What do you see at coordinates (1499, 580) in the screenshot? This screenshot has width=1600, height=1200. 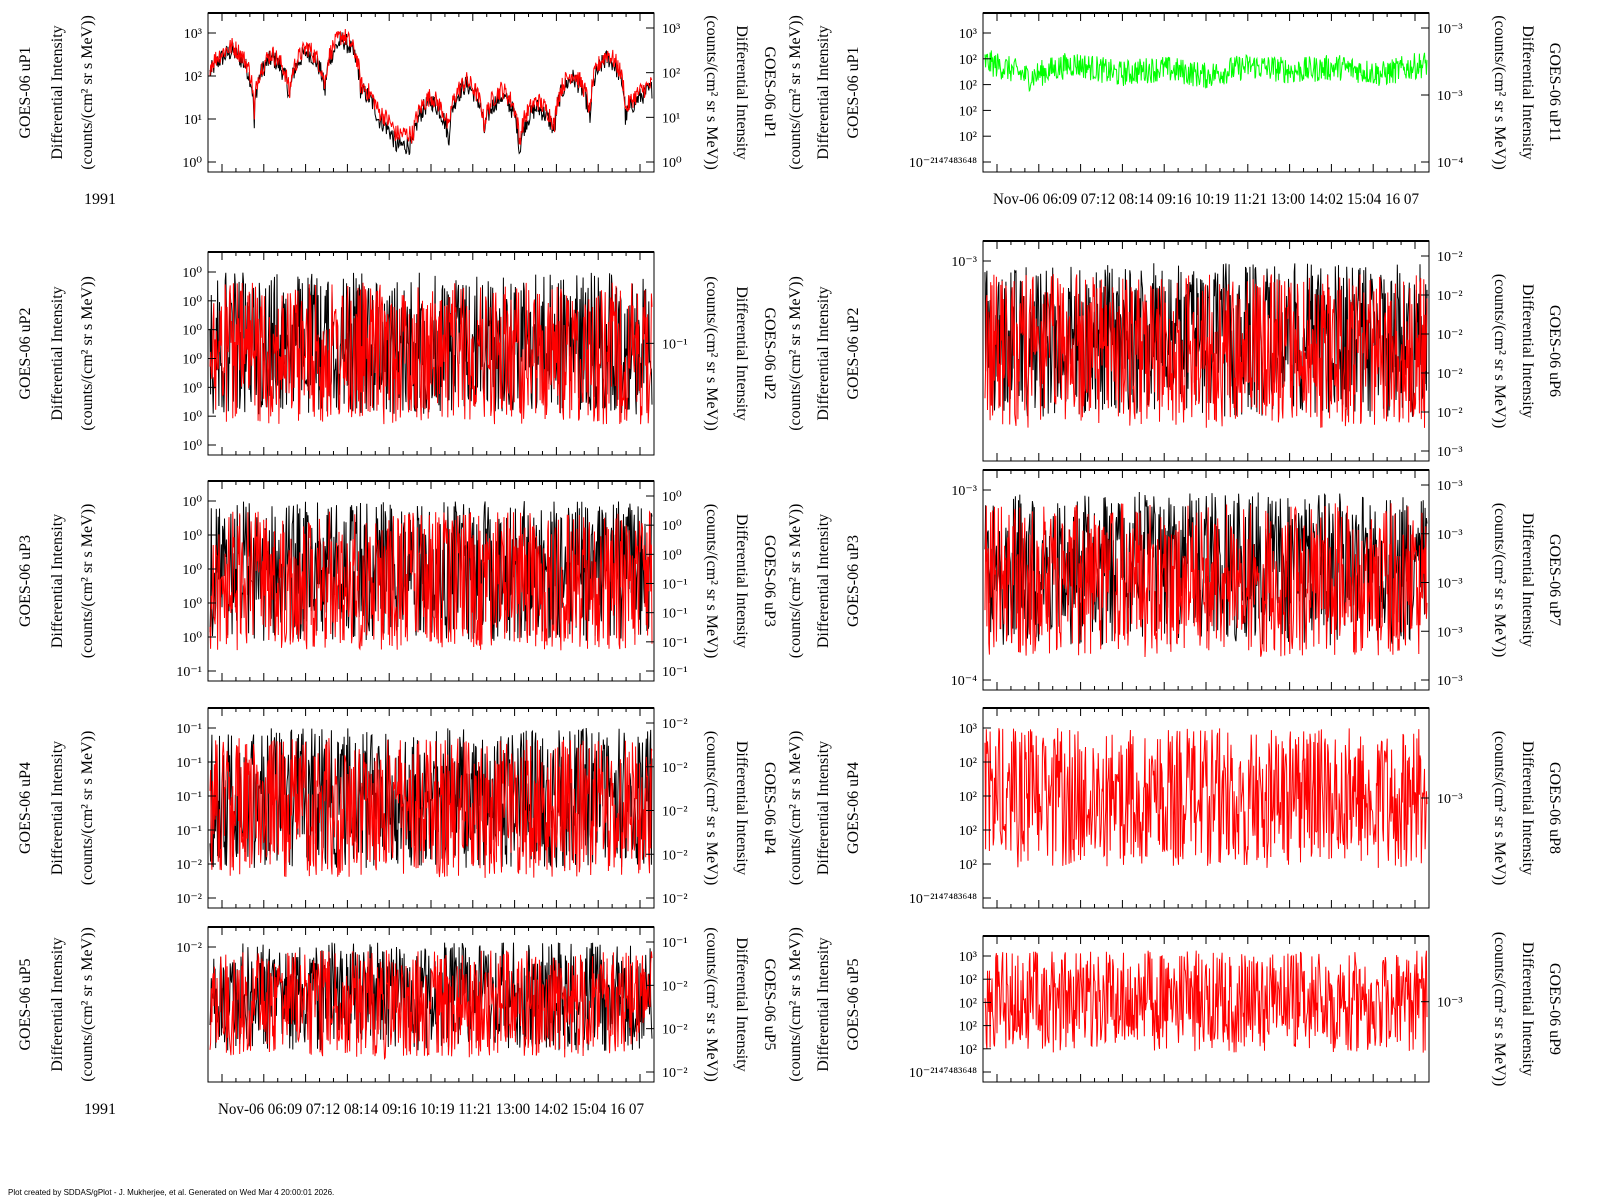 I see `right-axis-label-uP7: (counts/(cm² sr s MeV))` at bounding box center [1499, 580].